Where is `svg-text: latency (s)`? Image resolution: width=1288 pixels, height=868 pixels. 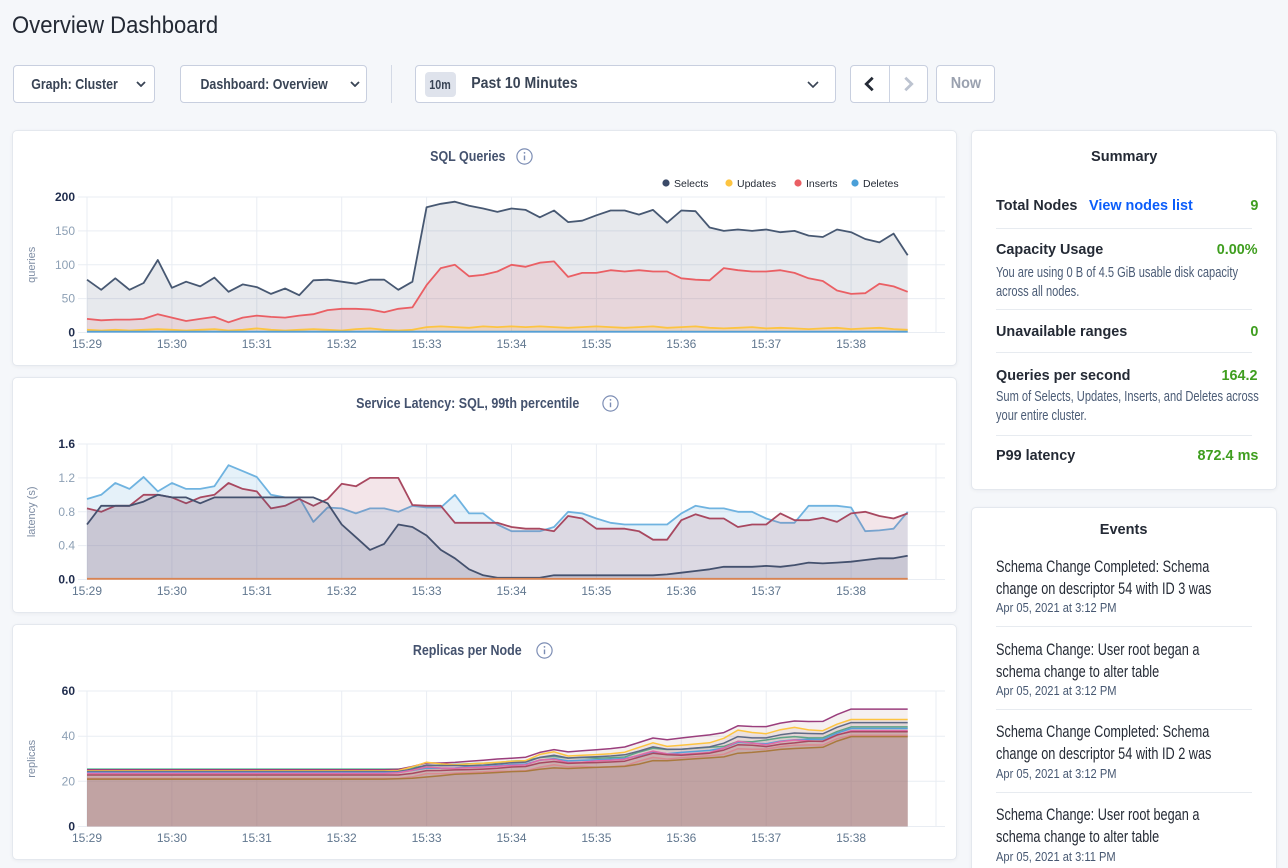 svg-text: latency (s) is located at coordinates (32, 511).